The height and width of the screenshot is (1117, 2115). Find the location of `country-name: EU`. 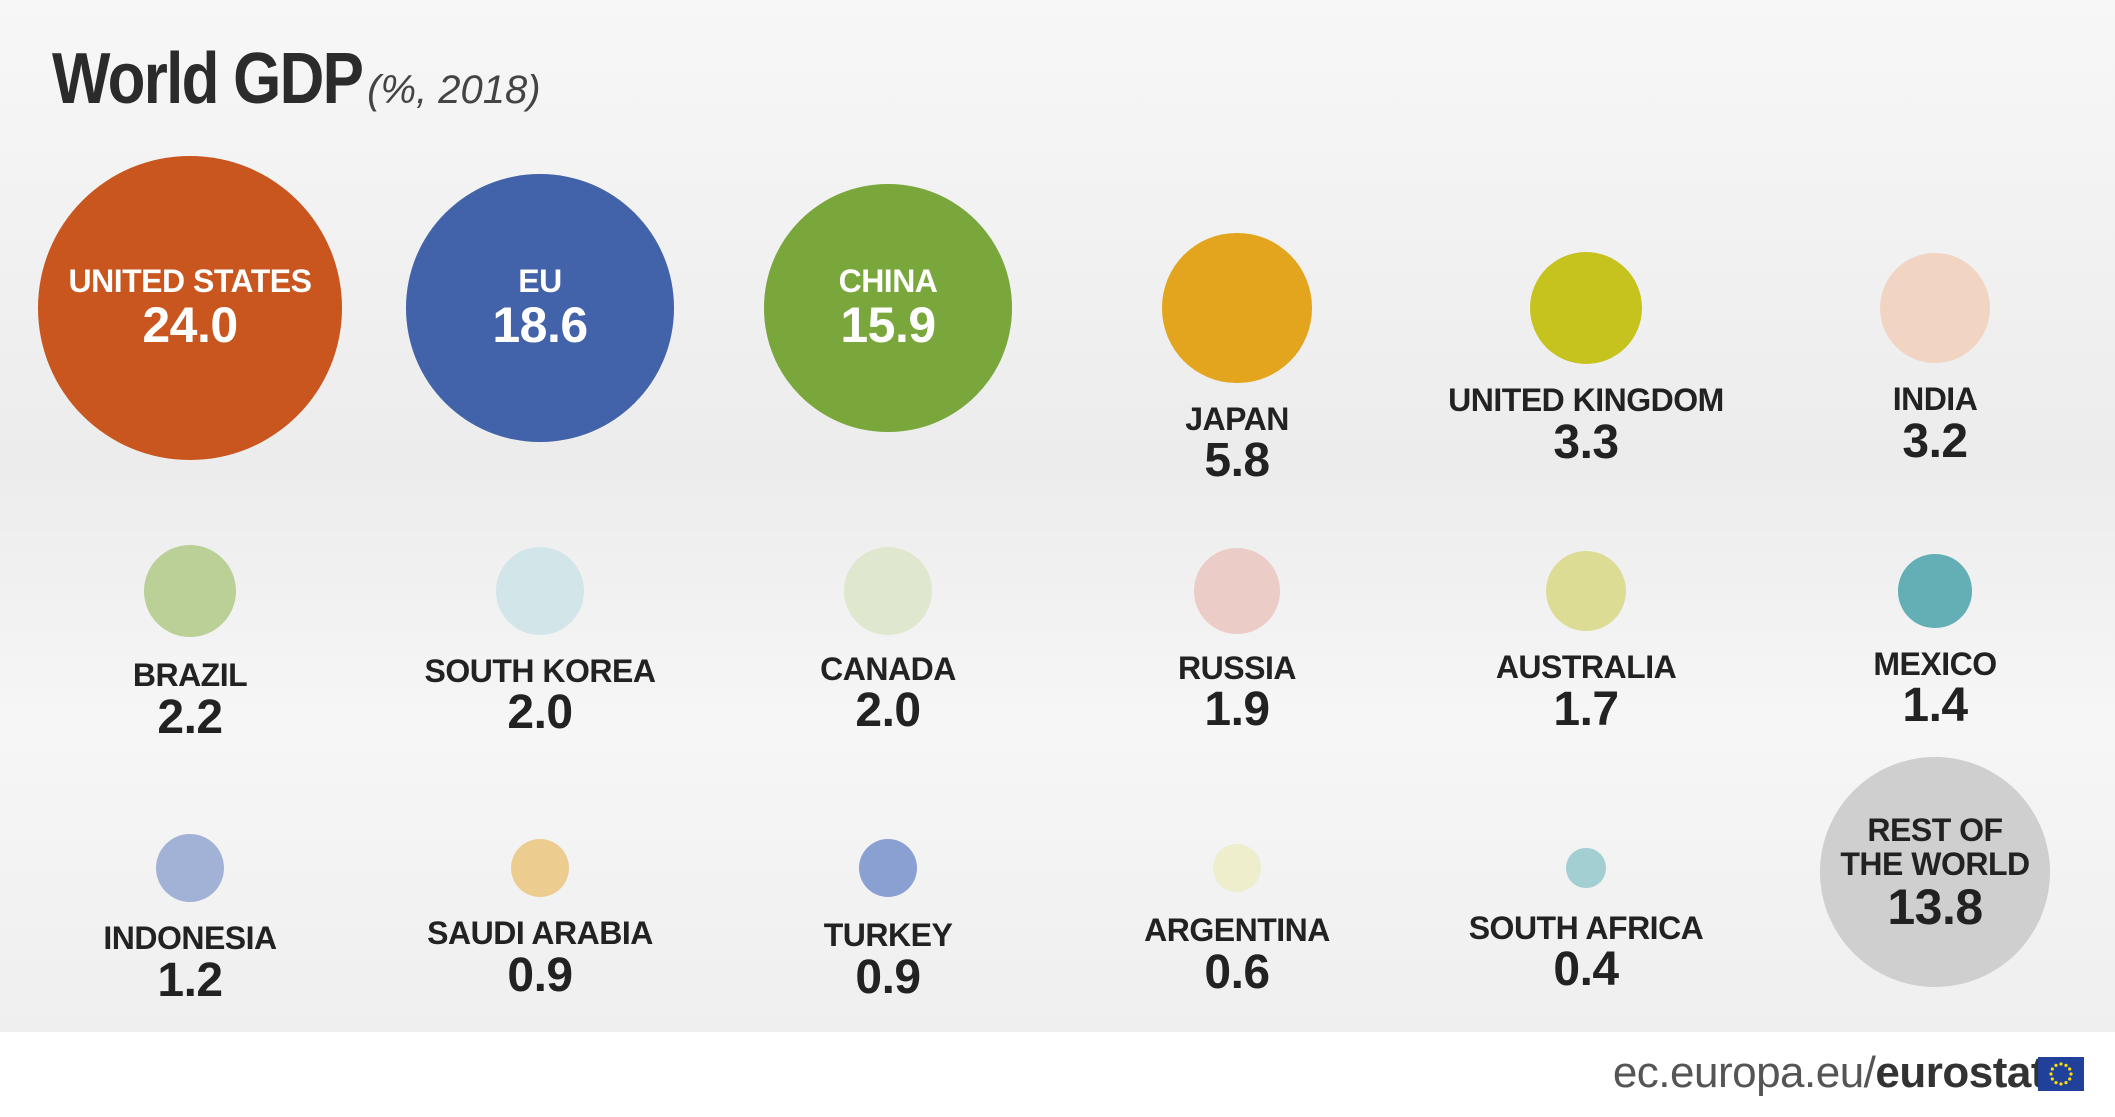

country-name: EU is located at coordinates (540, 280).